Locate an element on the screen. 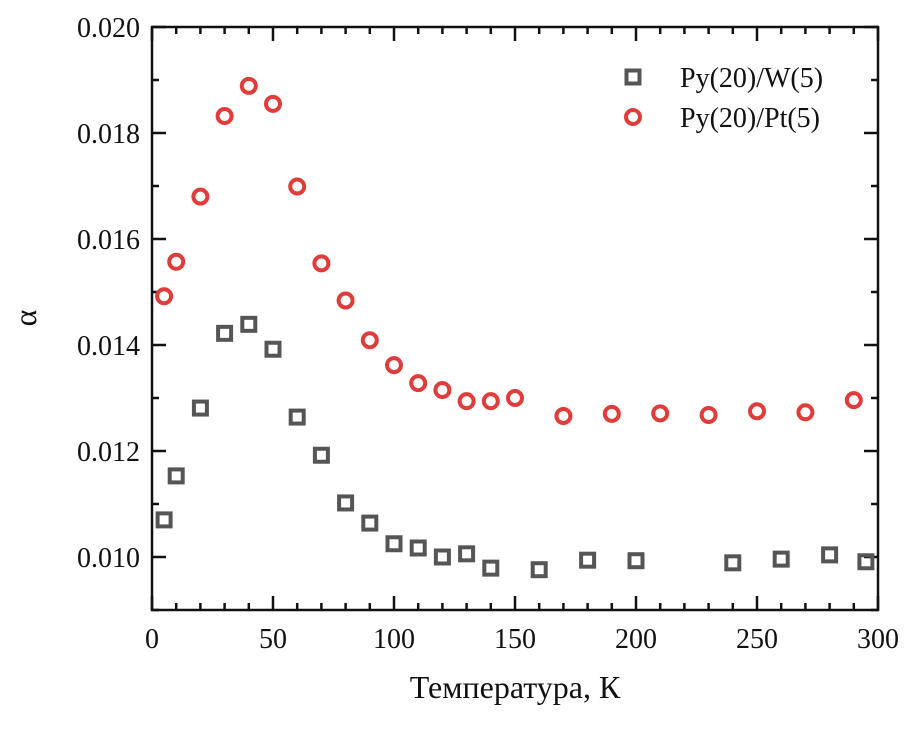 This screenshot has height=746, width=912. y-tick-label: 0.020 is located at coordinates (108, 28).